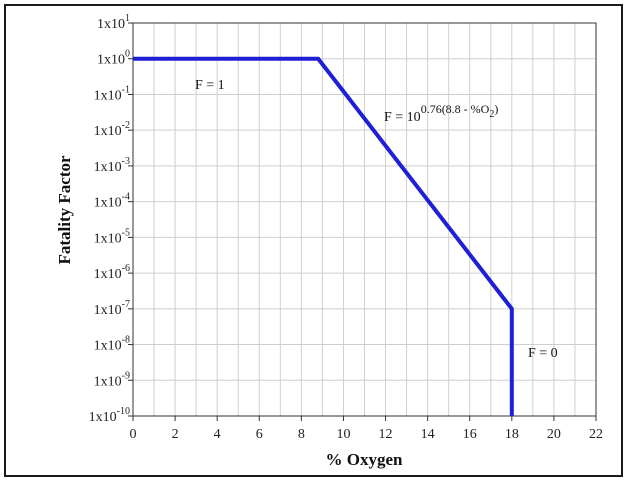  Describe the element at coordinates (112, 344) in the screenshot. I see `y-tick-label: 1x10⁻⁸` at that location.